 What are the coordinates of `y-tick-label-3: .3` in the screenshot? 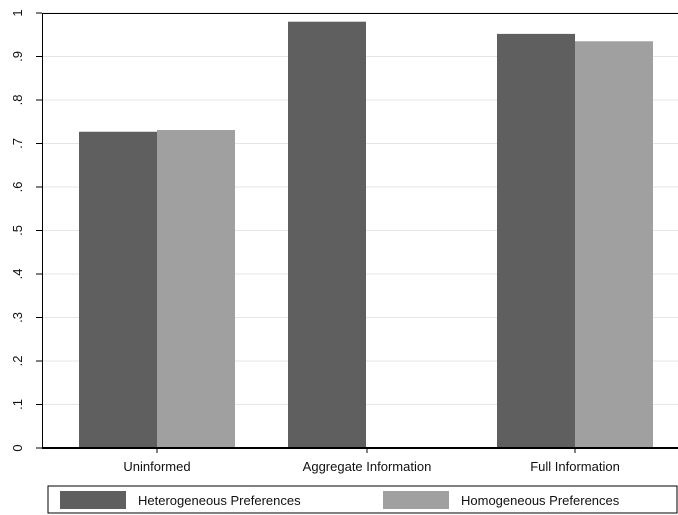 It's located at (17, 317).